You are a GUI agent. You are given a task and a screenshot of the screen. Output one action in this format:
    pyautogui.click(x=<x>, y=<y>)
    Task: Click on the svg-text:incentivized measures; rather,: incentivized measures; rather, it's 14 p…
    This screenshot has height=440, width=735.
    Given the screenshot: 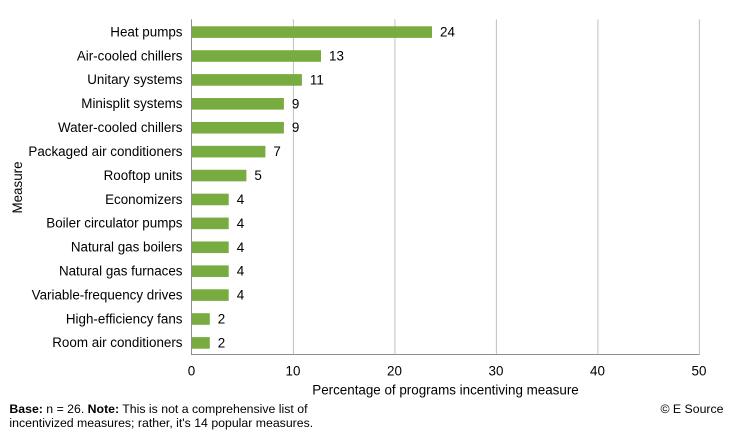 What is the action you would take?
    pyautogui.click(x=161, y=423)
    